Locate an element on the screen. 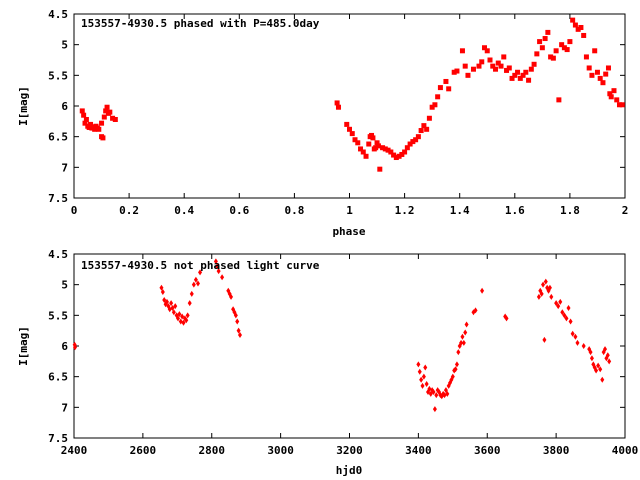 Image resolution: width=640 pixels, height=480 pixels. y-tick-label: 7 is located at coordinates (64, 407).